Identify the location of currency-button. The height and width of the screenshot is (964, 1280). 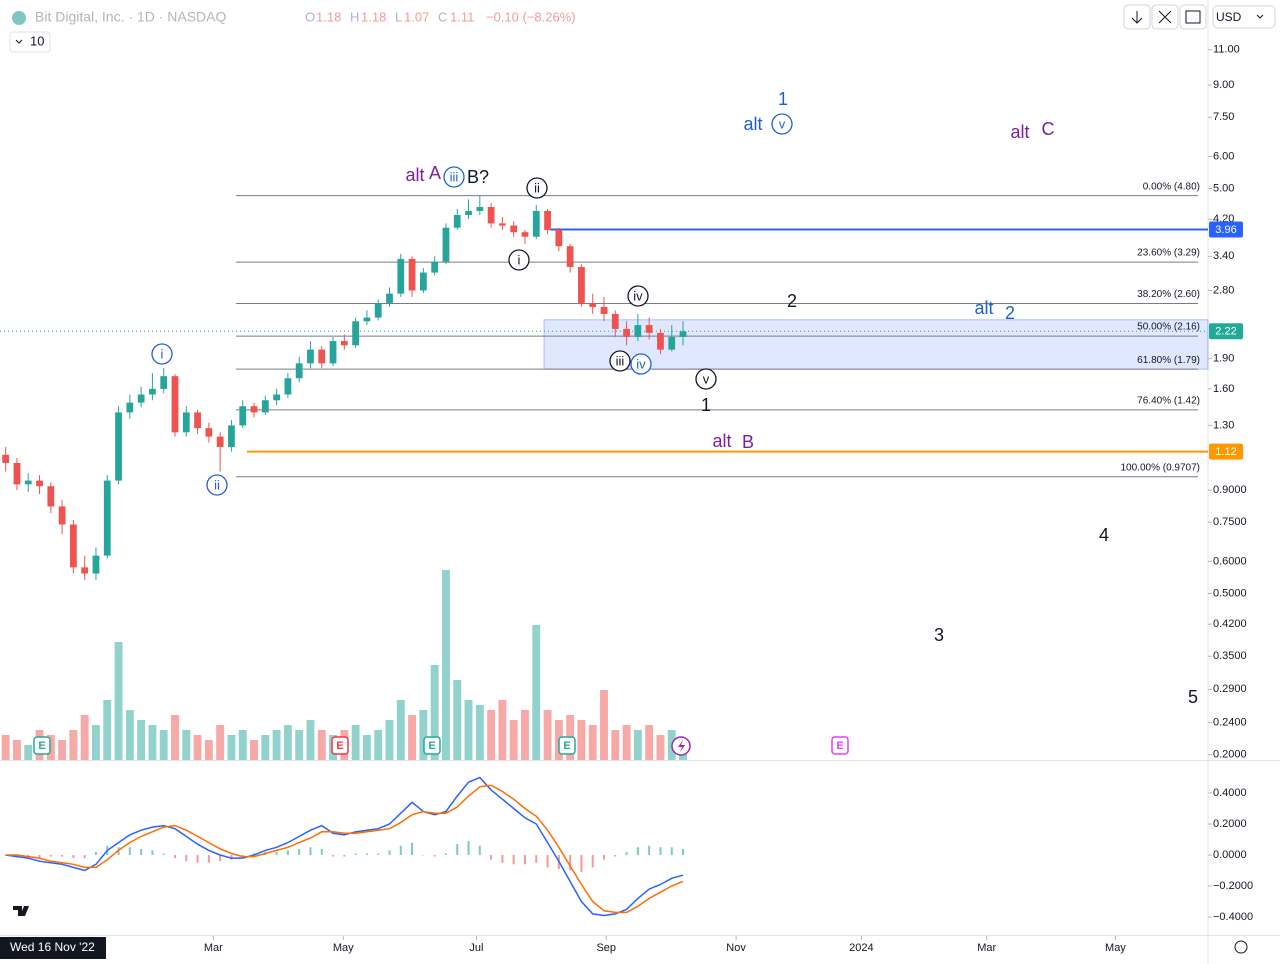
(1244, 17).